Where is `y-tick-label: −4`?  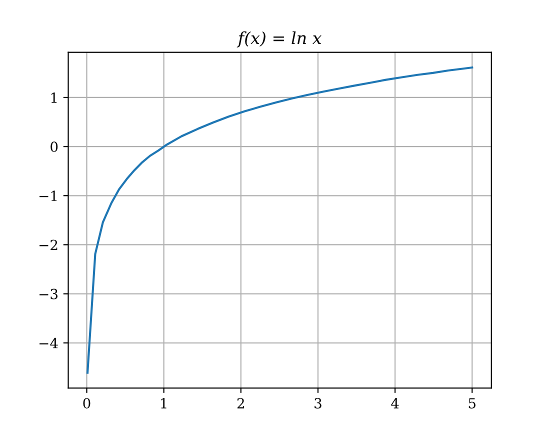
y-tick-label: −4 is located at coordinates (49, 343).